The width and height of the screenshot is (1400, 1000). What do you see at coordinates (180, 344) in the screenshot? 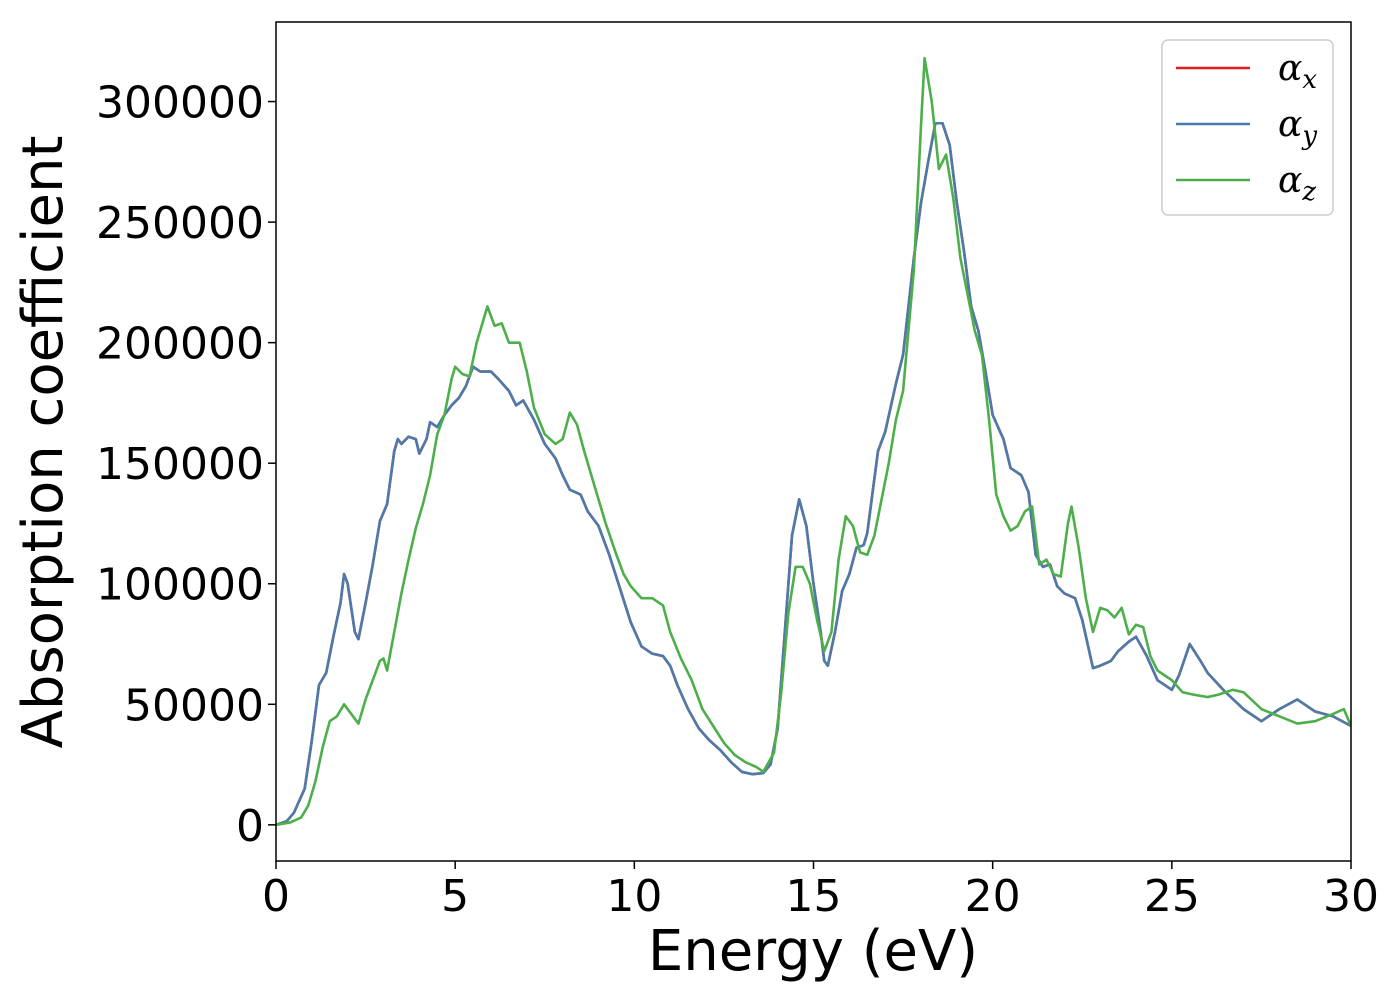
I see `y-tick-label: 200000` at bounding box center [180, 344].